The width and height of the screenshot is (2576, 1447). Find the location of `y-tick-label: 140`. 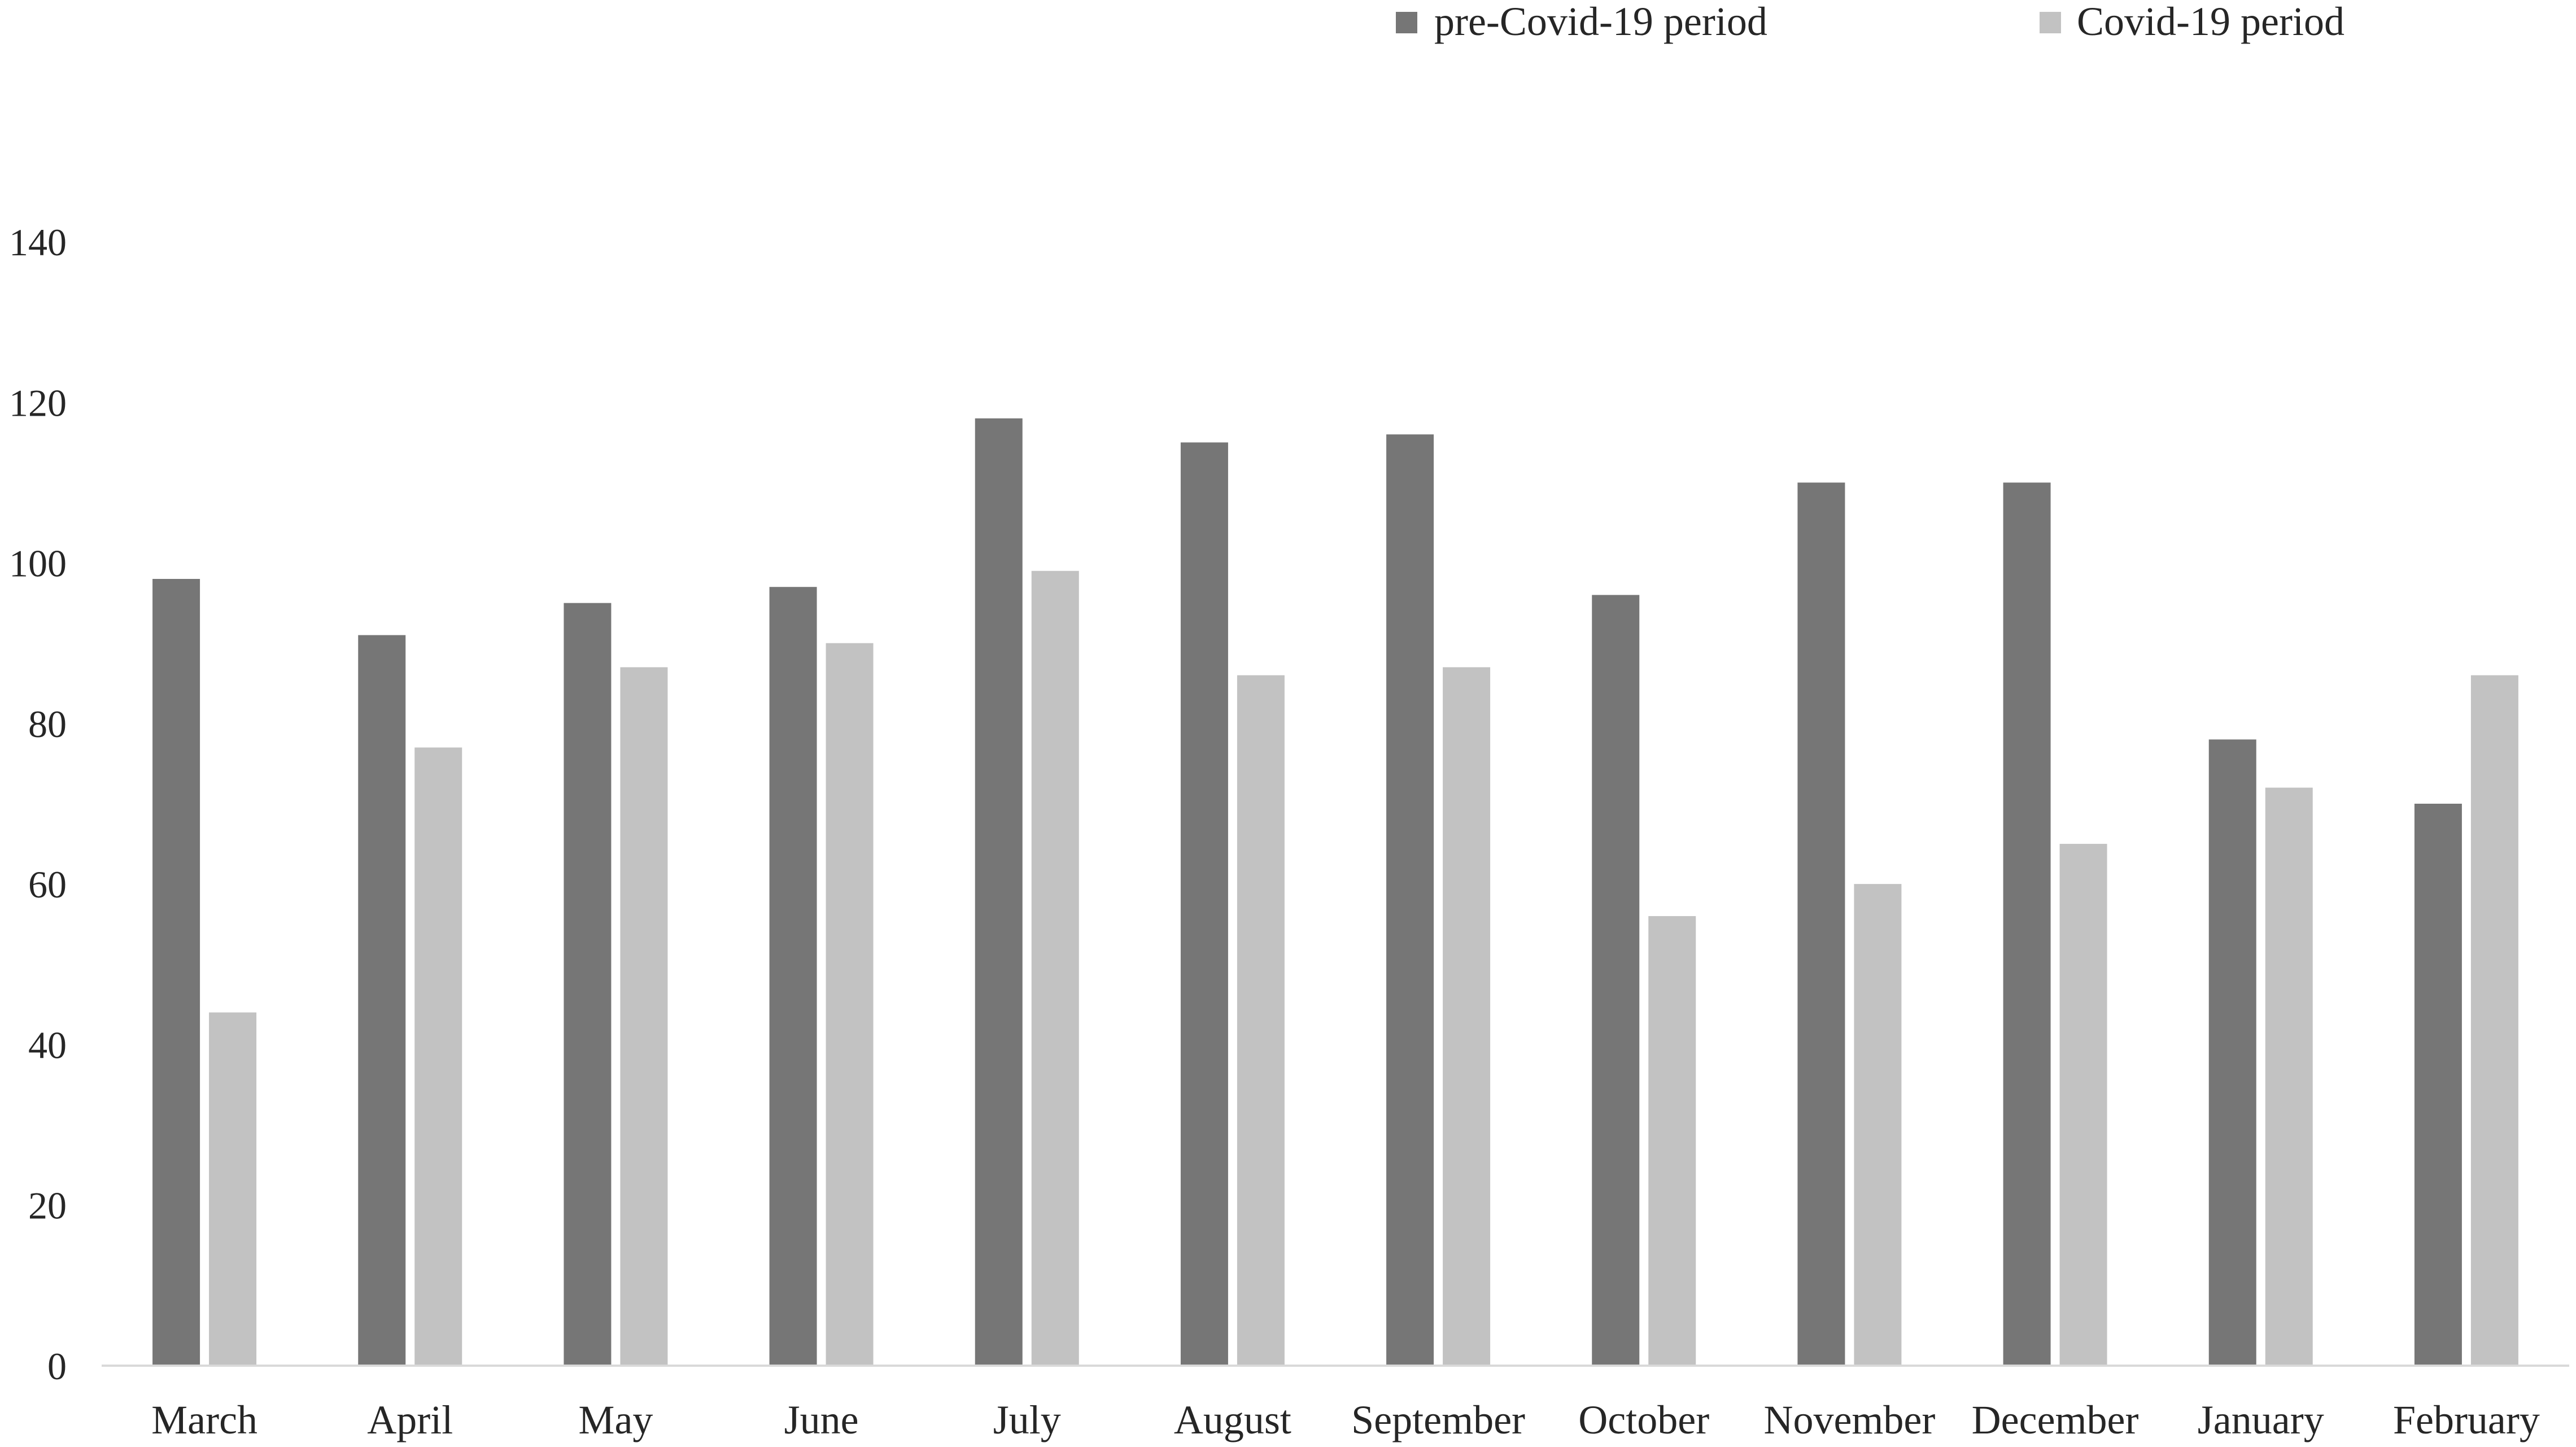

y-tick-label: 140 is located at coordinates (38, 242).